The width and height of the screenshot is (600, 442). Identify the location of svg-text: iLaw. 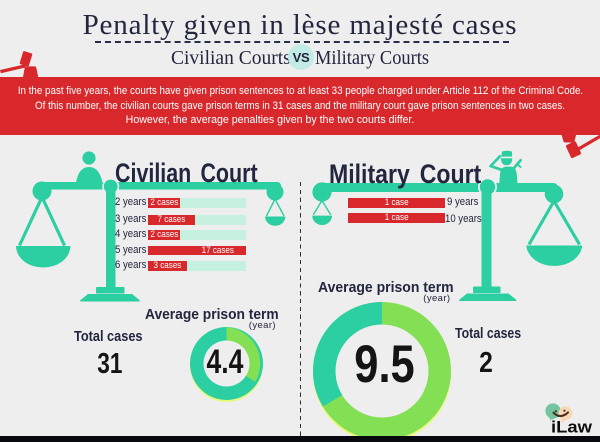
(571, 427).